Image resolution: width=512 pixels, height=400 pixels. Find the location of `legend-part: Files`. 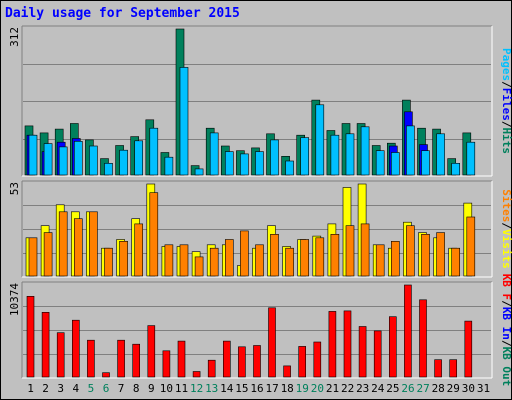

legend-part: Files is located at coordinates (506, 104).